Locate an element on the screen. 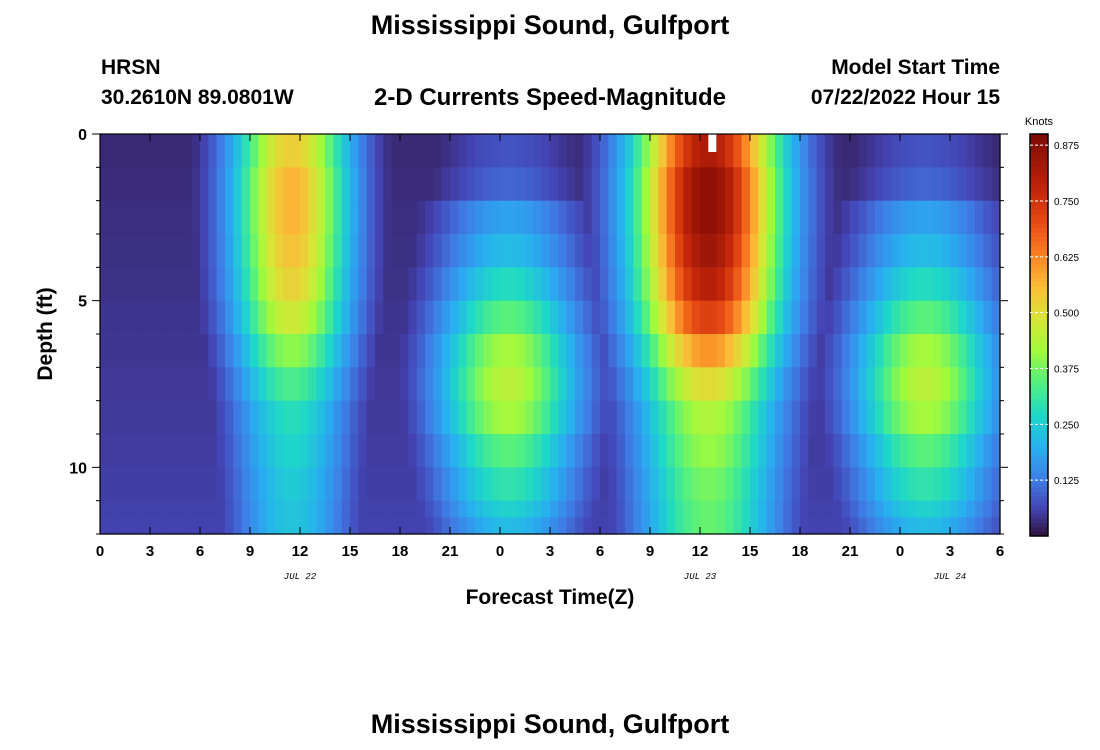  y-tick-label: 5 is located at coordinates (82, 302).